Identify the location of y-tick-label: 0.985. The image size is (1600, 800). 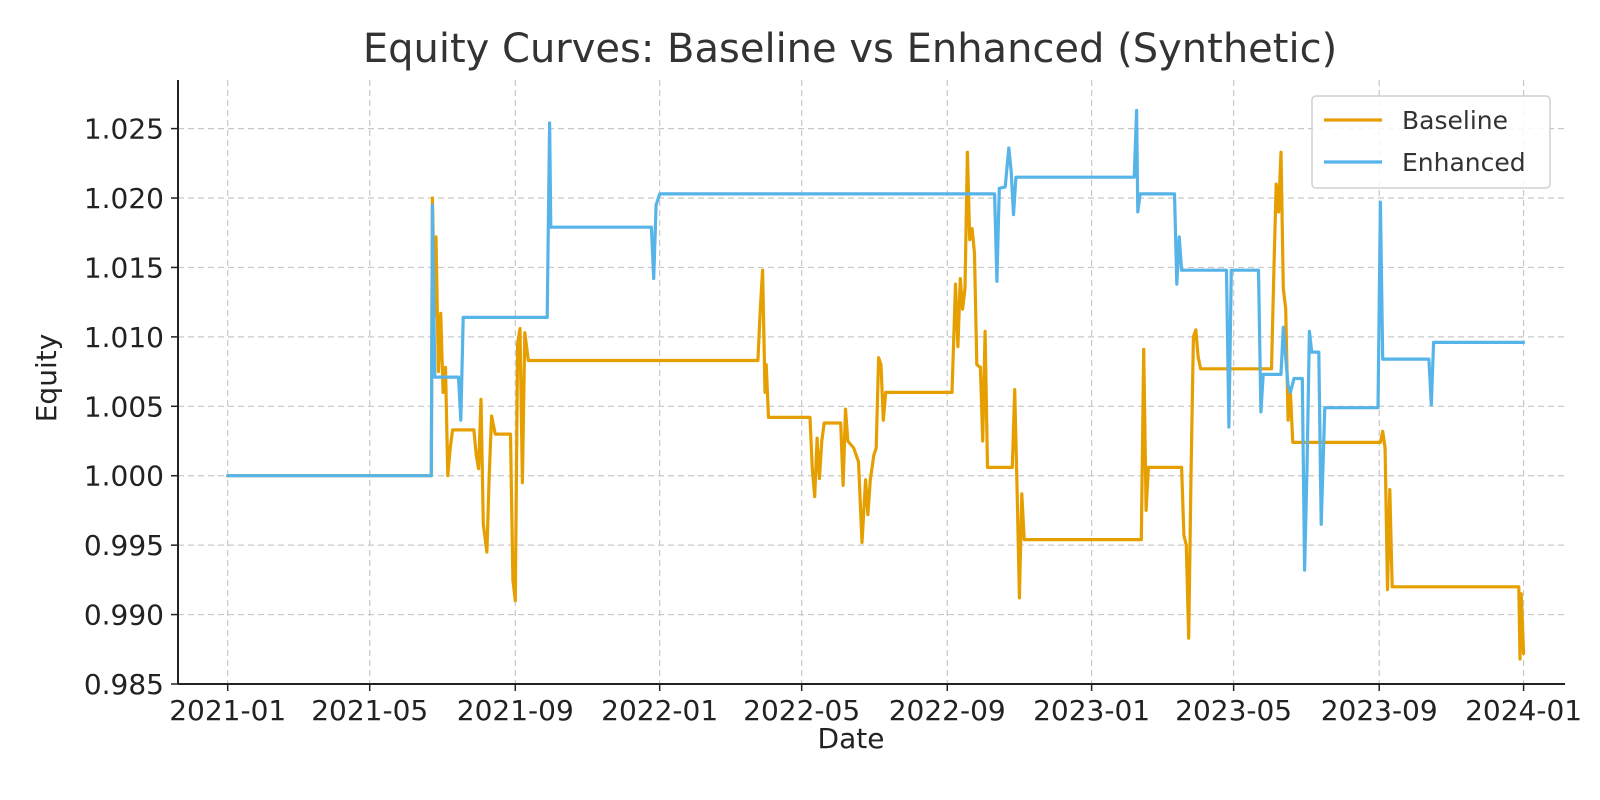
(124, 684).